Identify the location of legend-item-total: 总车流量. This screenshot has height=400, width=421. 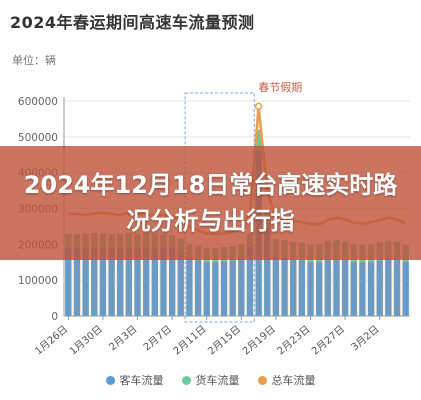
(286, 380).